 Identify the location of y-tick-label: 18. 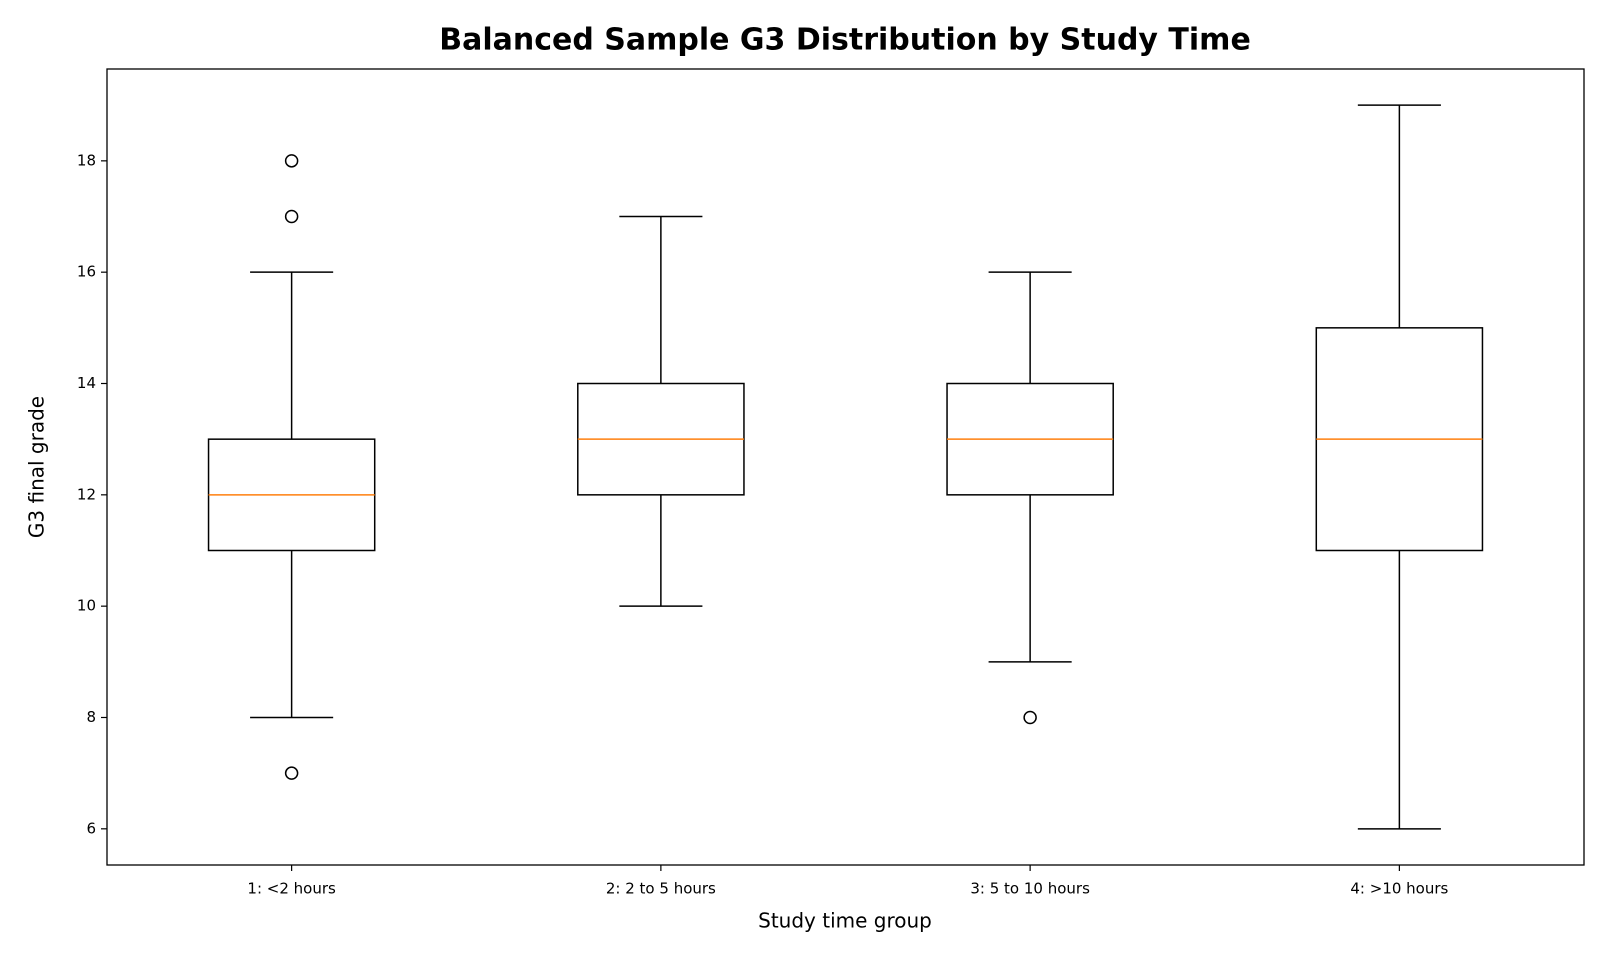
(86, 160).